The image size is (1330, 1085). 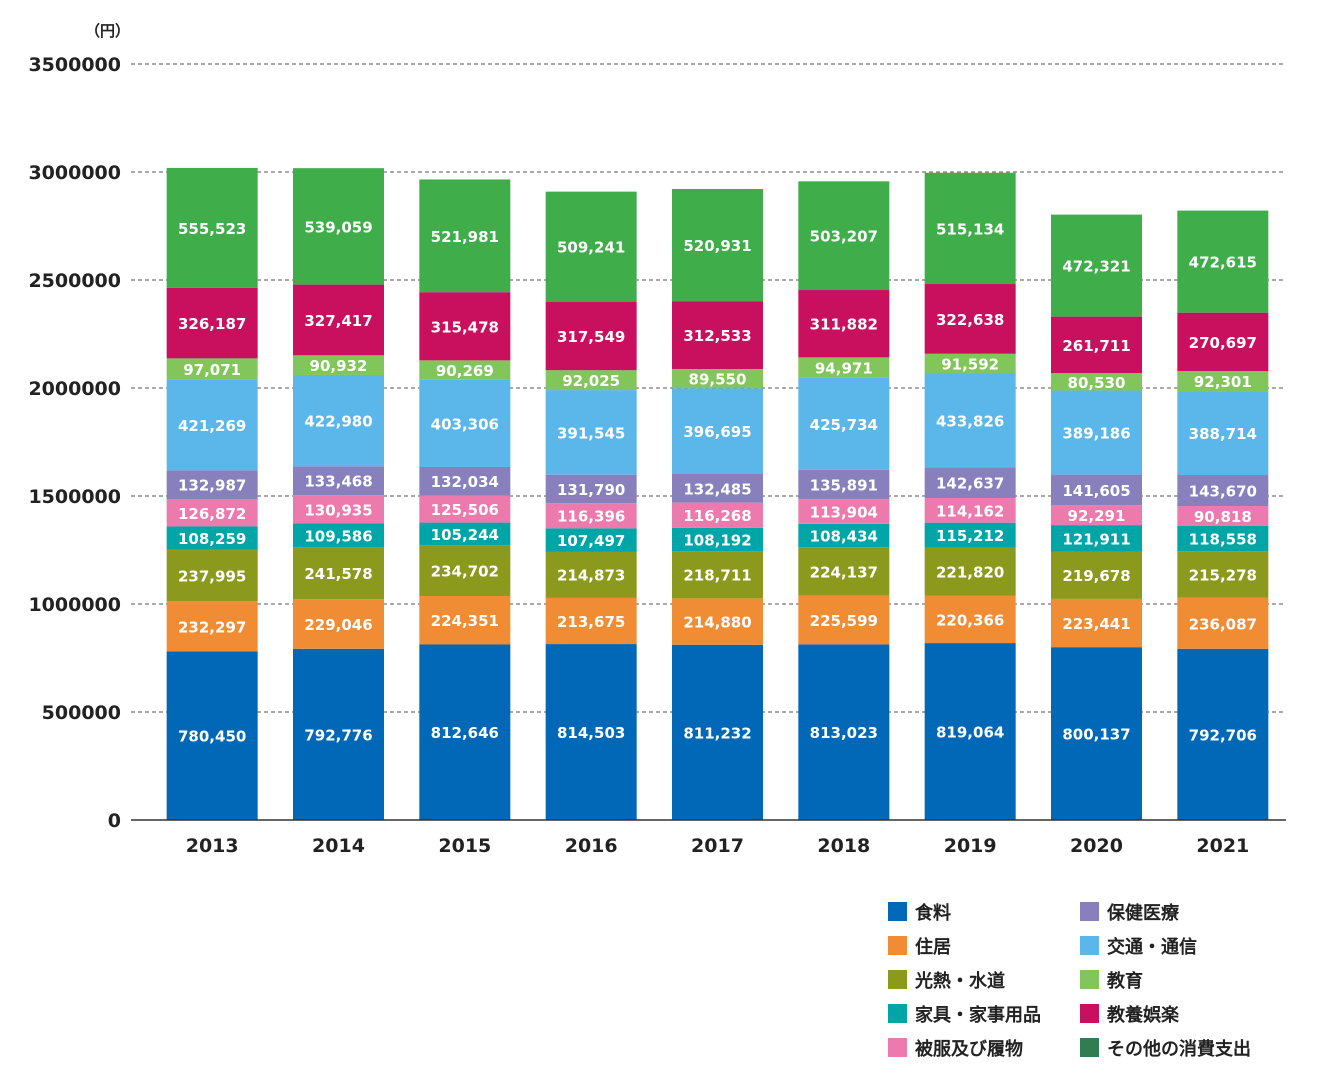 I want to click on bar-value-label: 472,615, so click(x=1223, y=263).